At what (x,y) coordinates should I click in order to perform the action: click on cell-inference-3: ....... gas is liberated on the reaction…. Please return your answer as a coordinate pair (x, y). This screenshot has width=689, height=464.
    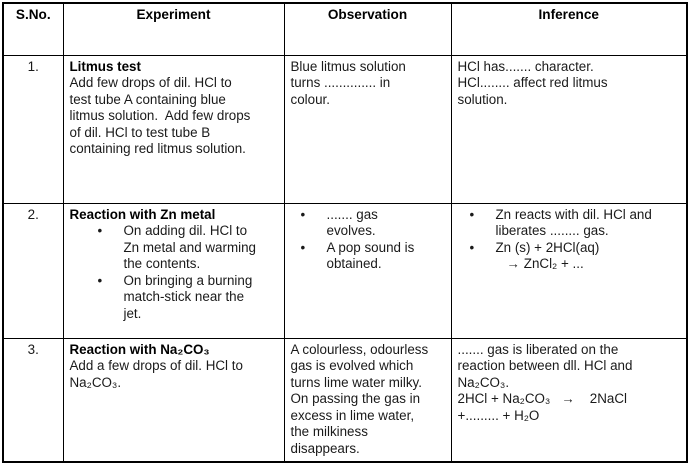
    Looking at the image, I should click on (569, 400).